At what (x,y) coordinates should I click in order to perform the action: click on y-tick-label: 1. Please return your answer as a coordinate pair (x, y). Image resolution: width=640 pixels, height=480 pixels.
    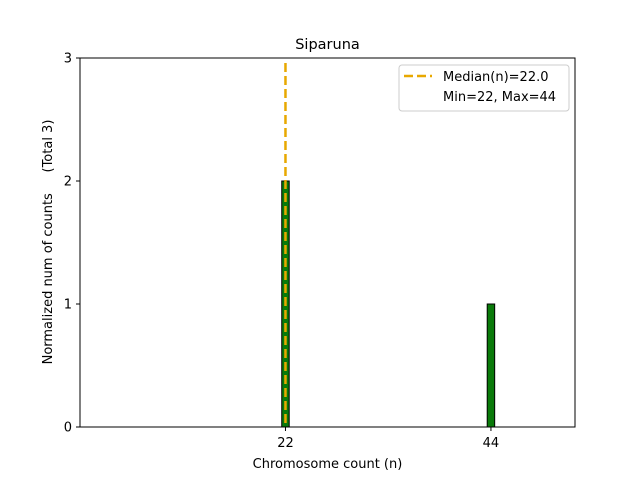
    Looking at the image, I should click on (68, 305).